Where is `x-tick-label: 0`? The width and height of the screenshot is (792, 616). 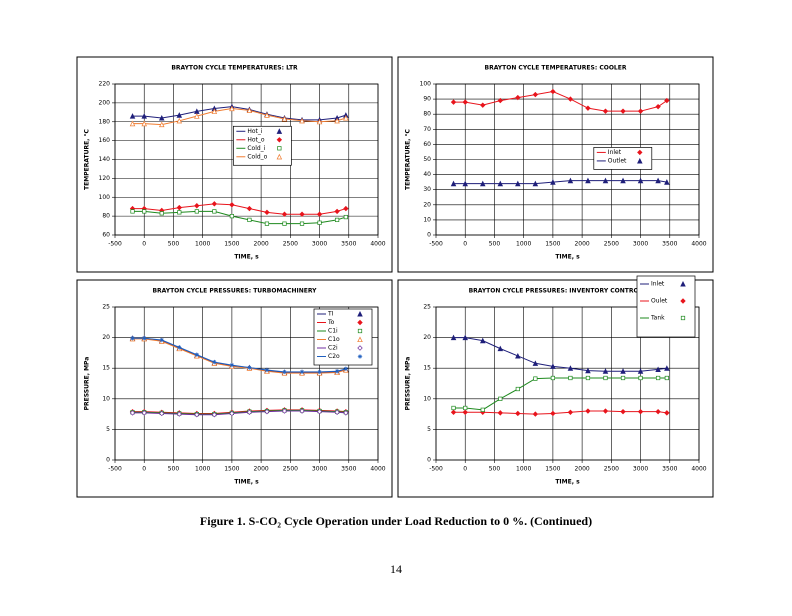 x-tick-label: 0 is located at coordinates (144, 244).